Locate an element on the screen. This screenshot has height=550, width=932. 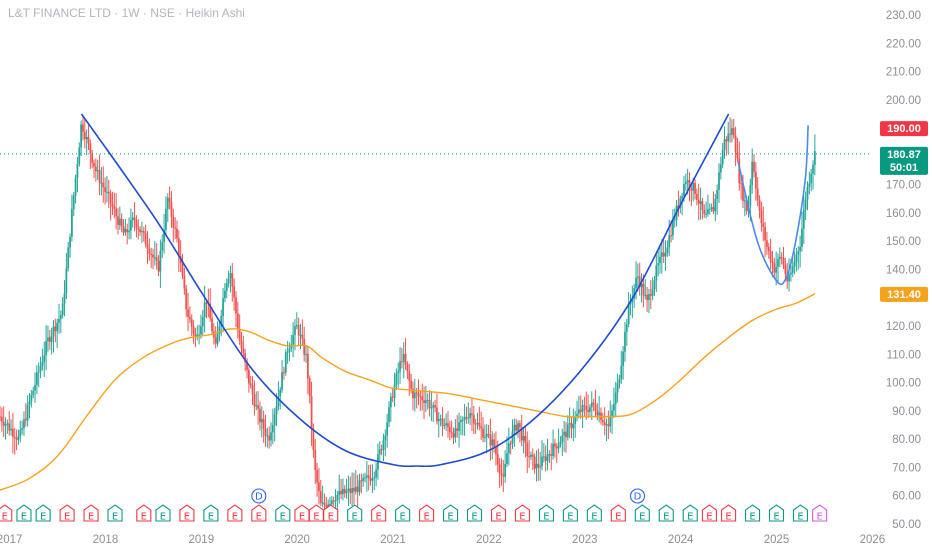
earnings-event-label: E is located at coordinates (379, 517).